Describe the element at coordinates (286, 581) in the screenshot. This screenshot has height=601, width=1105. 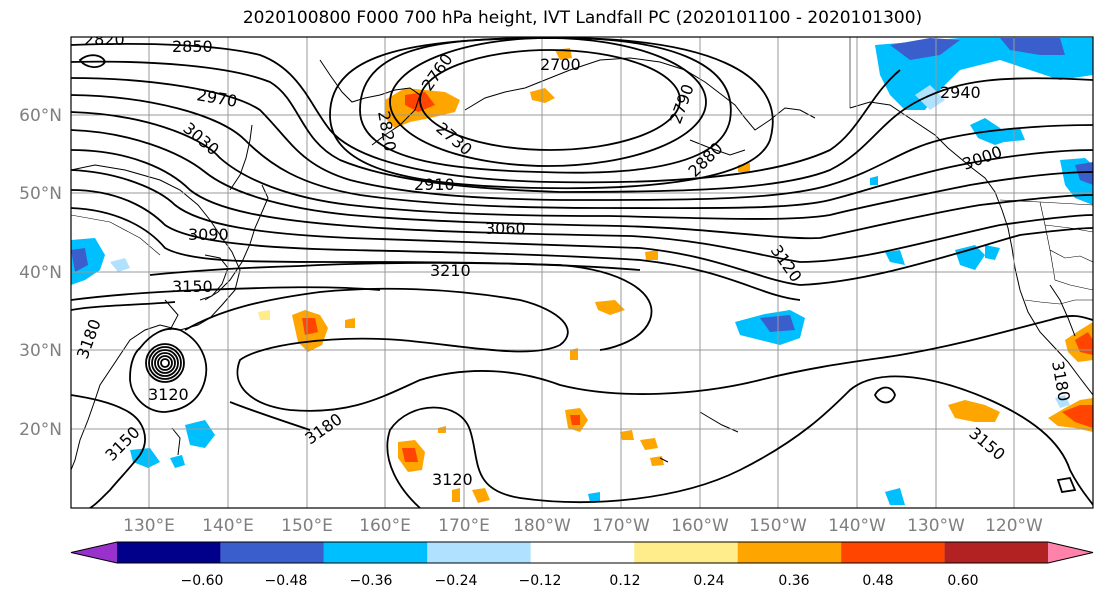
I see `colorbar-tick-label: −0.48` at that location.